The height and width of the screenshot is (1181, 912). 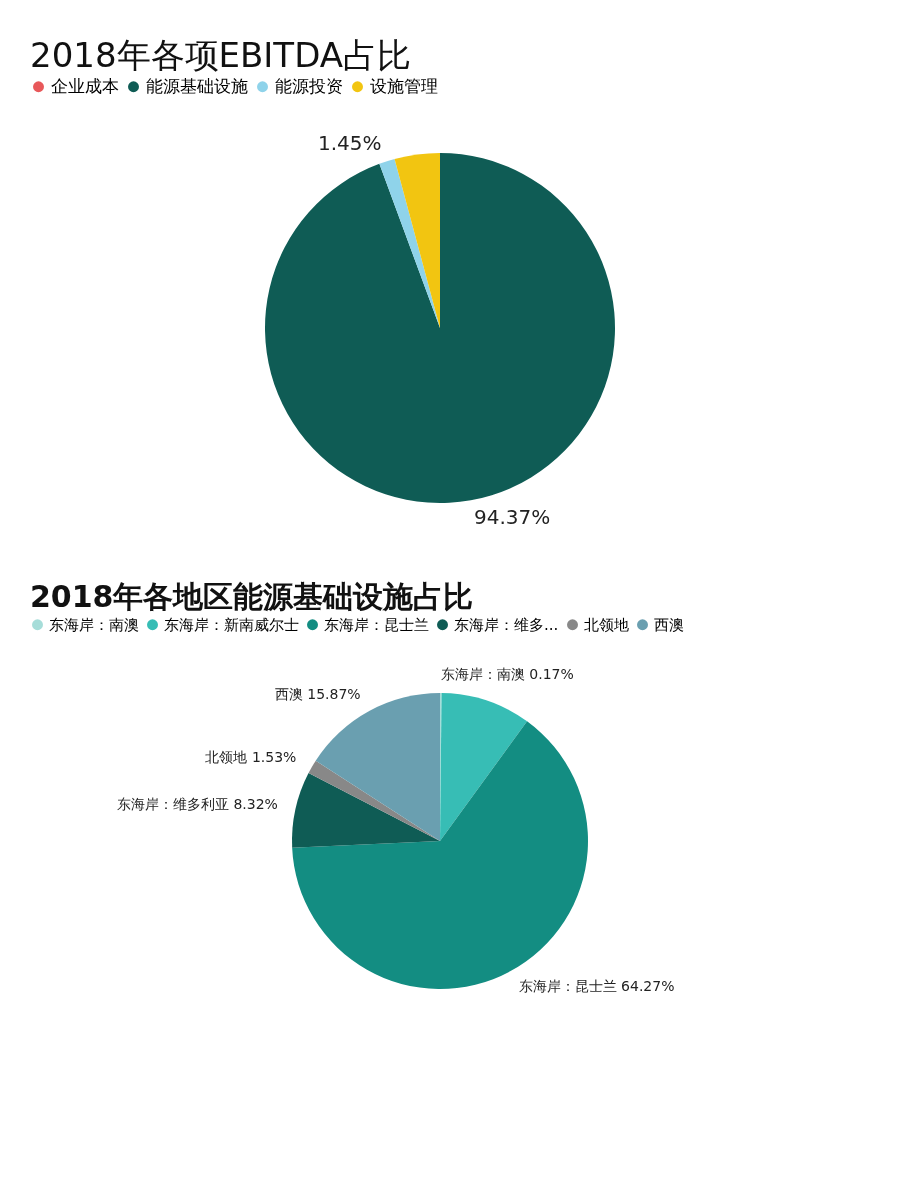 I want to click on data-label: 东海岸：昆士兰 64.27%, so click(x=596, y=986).